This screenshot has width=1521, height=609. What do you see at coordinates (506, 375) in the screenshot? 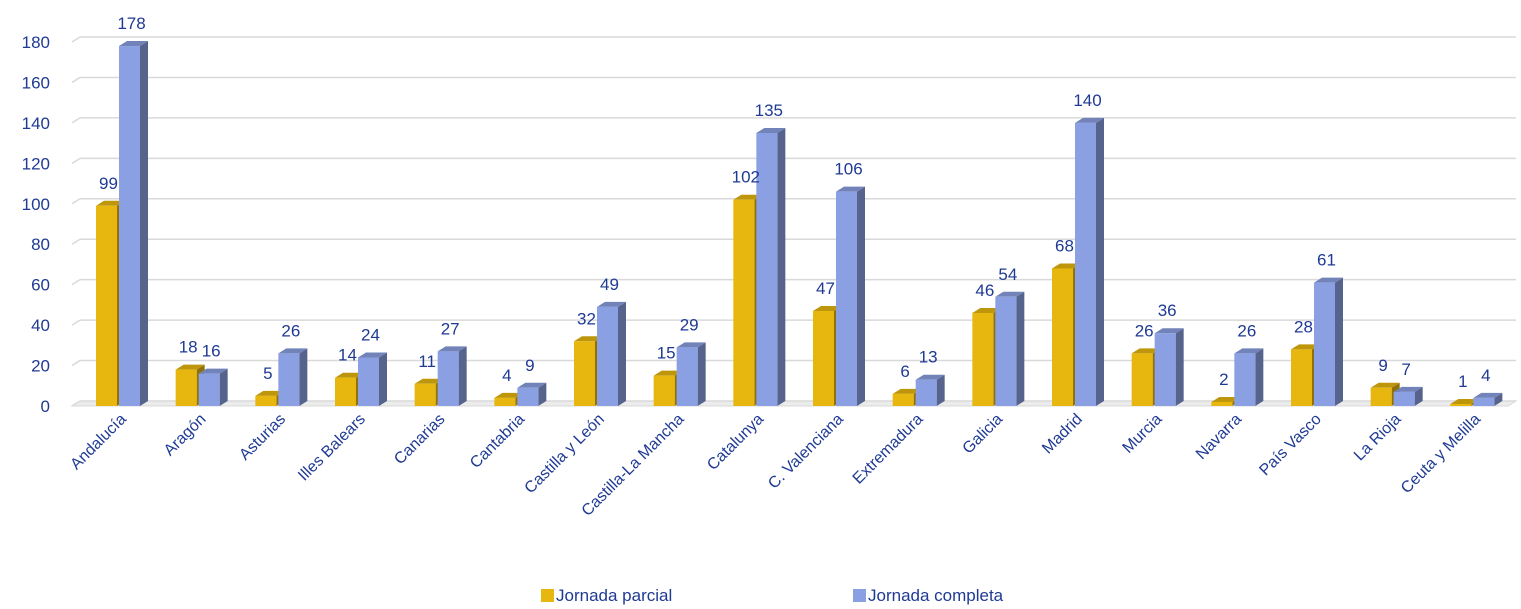
I see `data-label: 4` at bounding box center [506, 375].